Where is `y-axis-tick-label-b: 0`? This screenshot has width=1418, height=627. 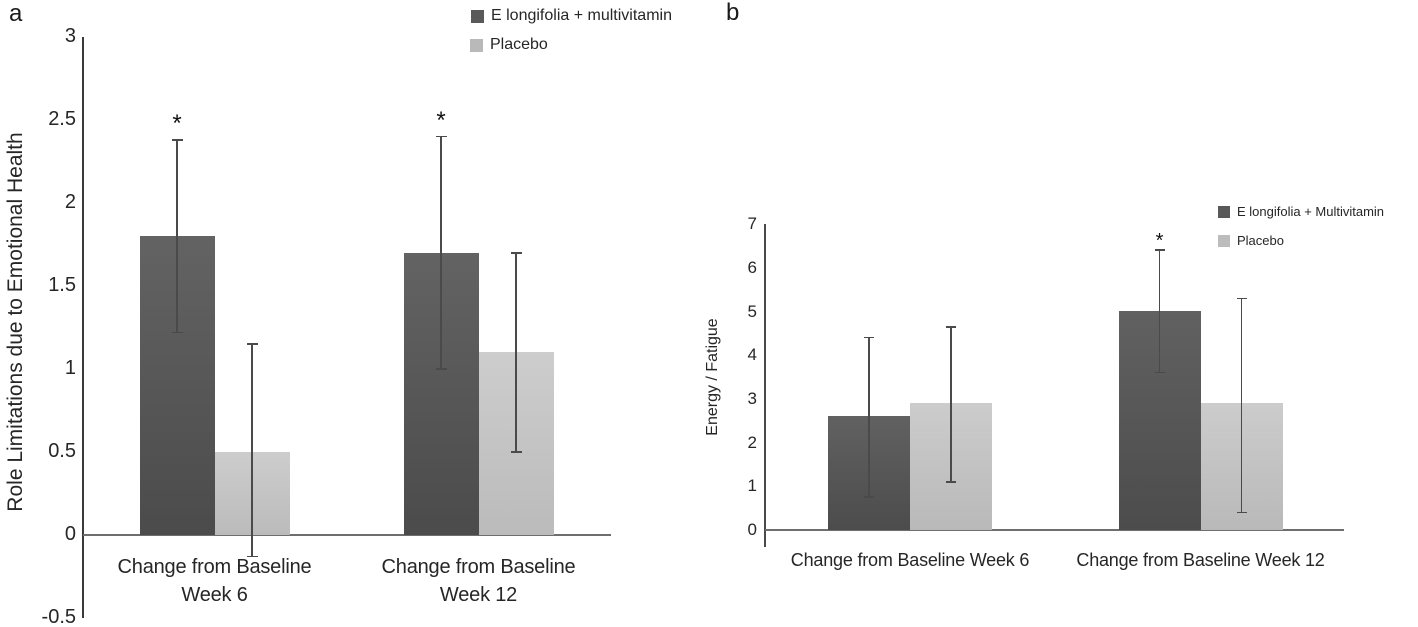
y-axis-tick-label-b: 0 is located at coordinates (752, 530).